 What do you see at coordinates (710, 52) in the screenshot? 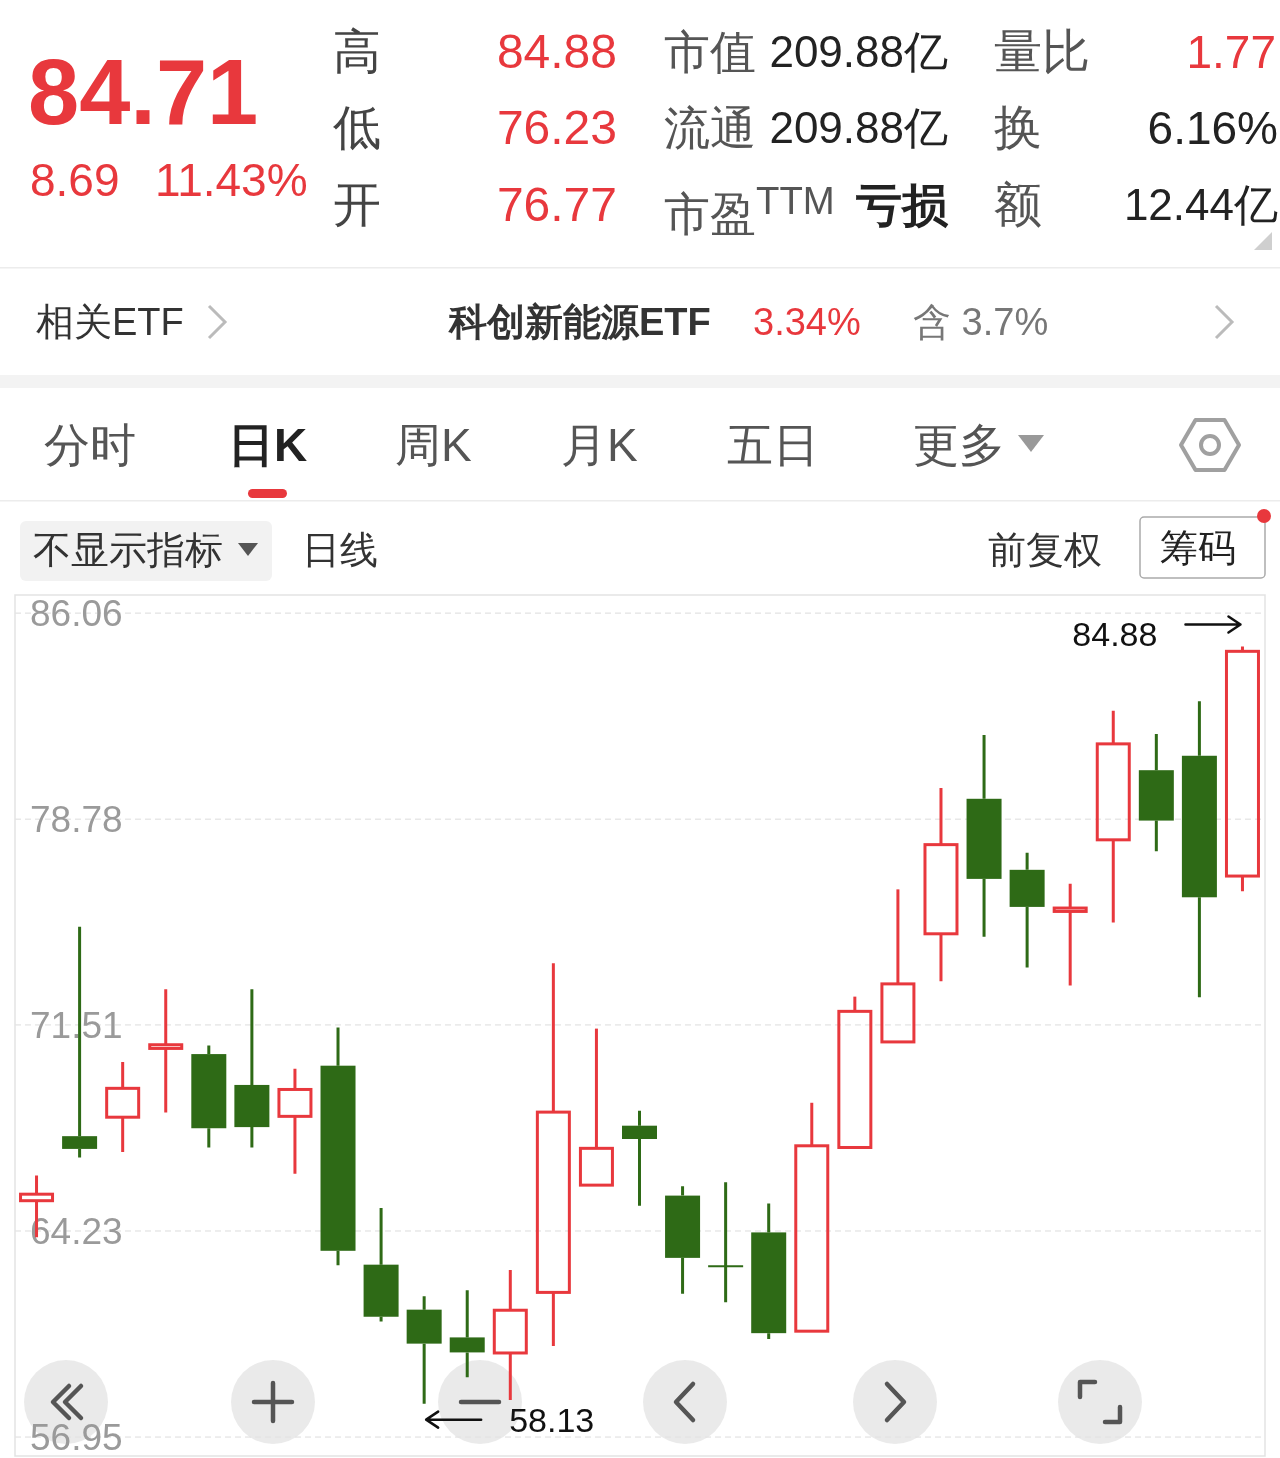
I see `text: 市值` at bounding box center [710, 52].